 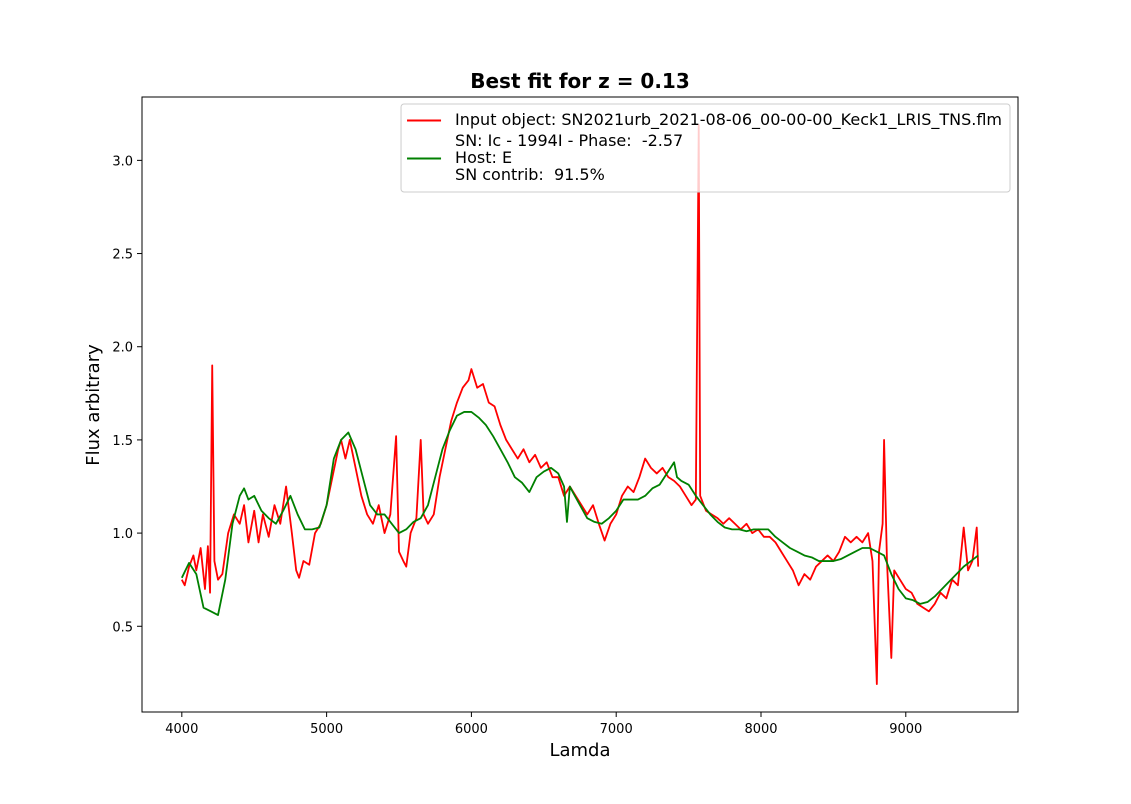 What do you see at coordinates (483, 157) in the screenshot?
I see `legend-label: Host: E` at bounding box center [483, 157].